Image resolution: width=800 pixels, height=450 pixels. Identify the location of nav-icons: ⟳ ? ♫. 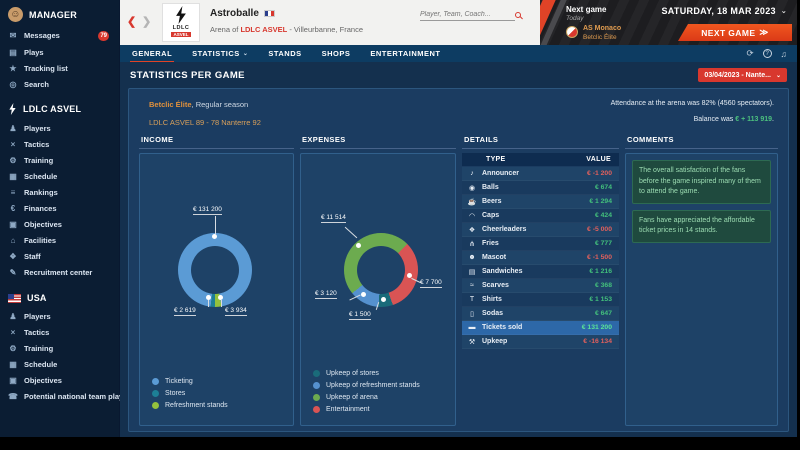
(767, 53).